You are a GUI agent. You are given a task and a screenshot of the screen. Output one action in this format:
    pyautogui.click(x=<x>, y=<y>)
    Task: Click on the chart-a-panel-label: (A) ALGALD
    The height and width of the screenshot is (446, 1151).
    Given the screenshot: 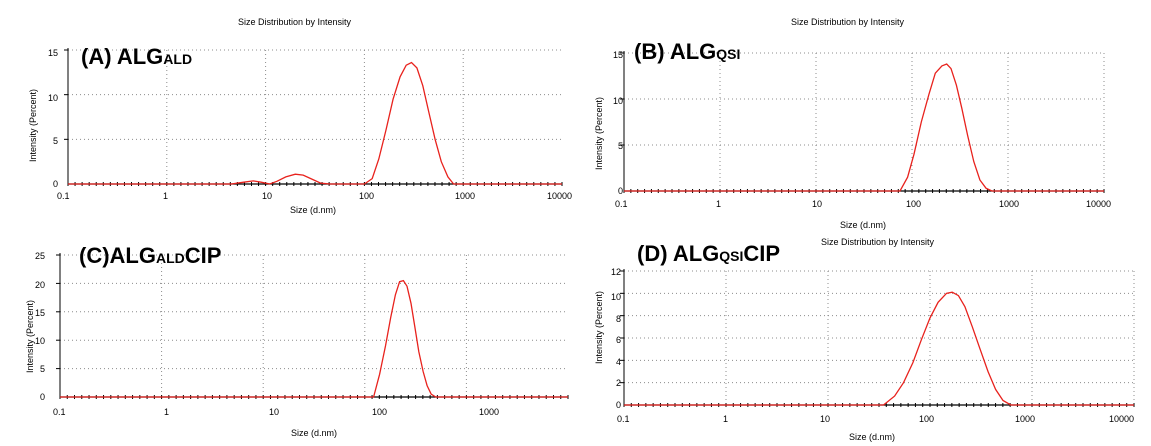 What is the action you would take?
    pyautogui.click(x=136, y=57)
    